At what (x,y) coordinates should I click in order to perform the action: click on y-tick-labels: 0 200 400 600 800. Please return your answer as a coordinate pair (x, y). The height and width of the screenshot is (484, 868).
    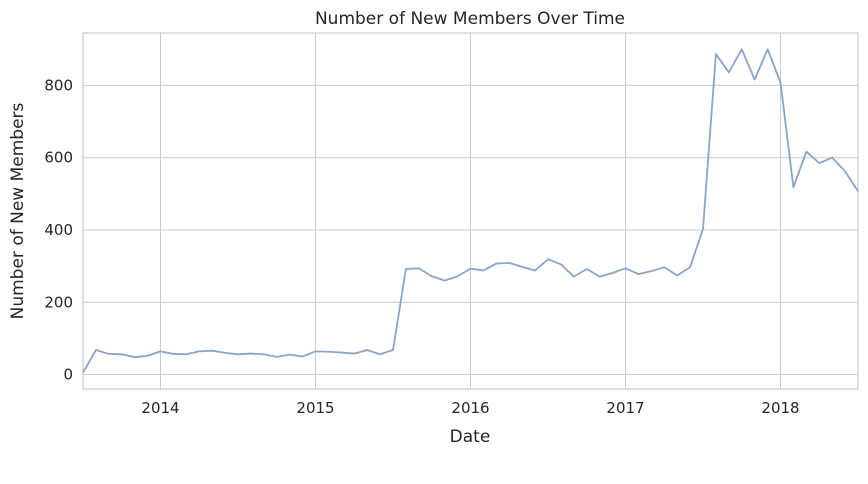
    Looking at the image, I should click on (58, 229).